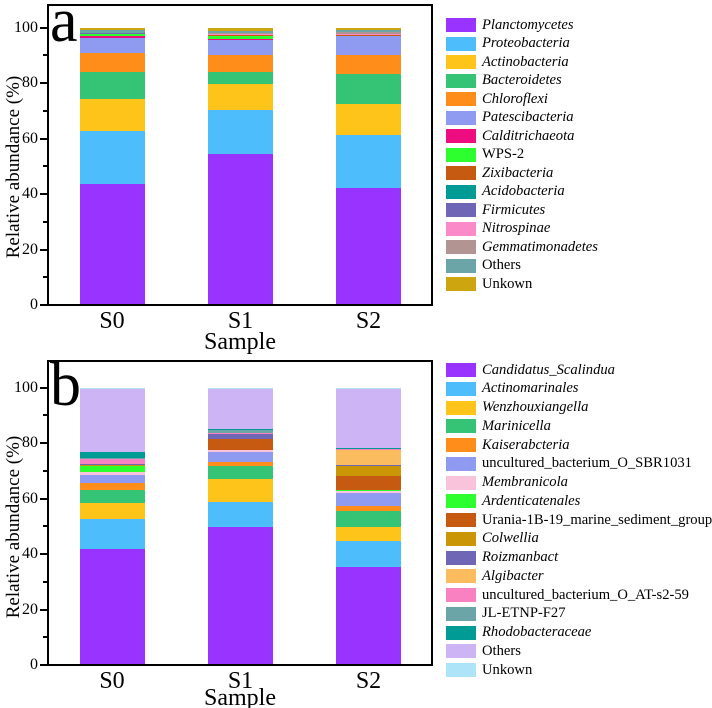  I want to click on bar-S2-segment-Calditrichaeota, so click(368, 36).